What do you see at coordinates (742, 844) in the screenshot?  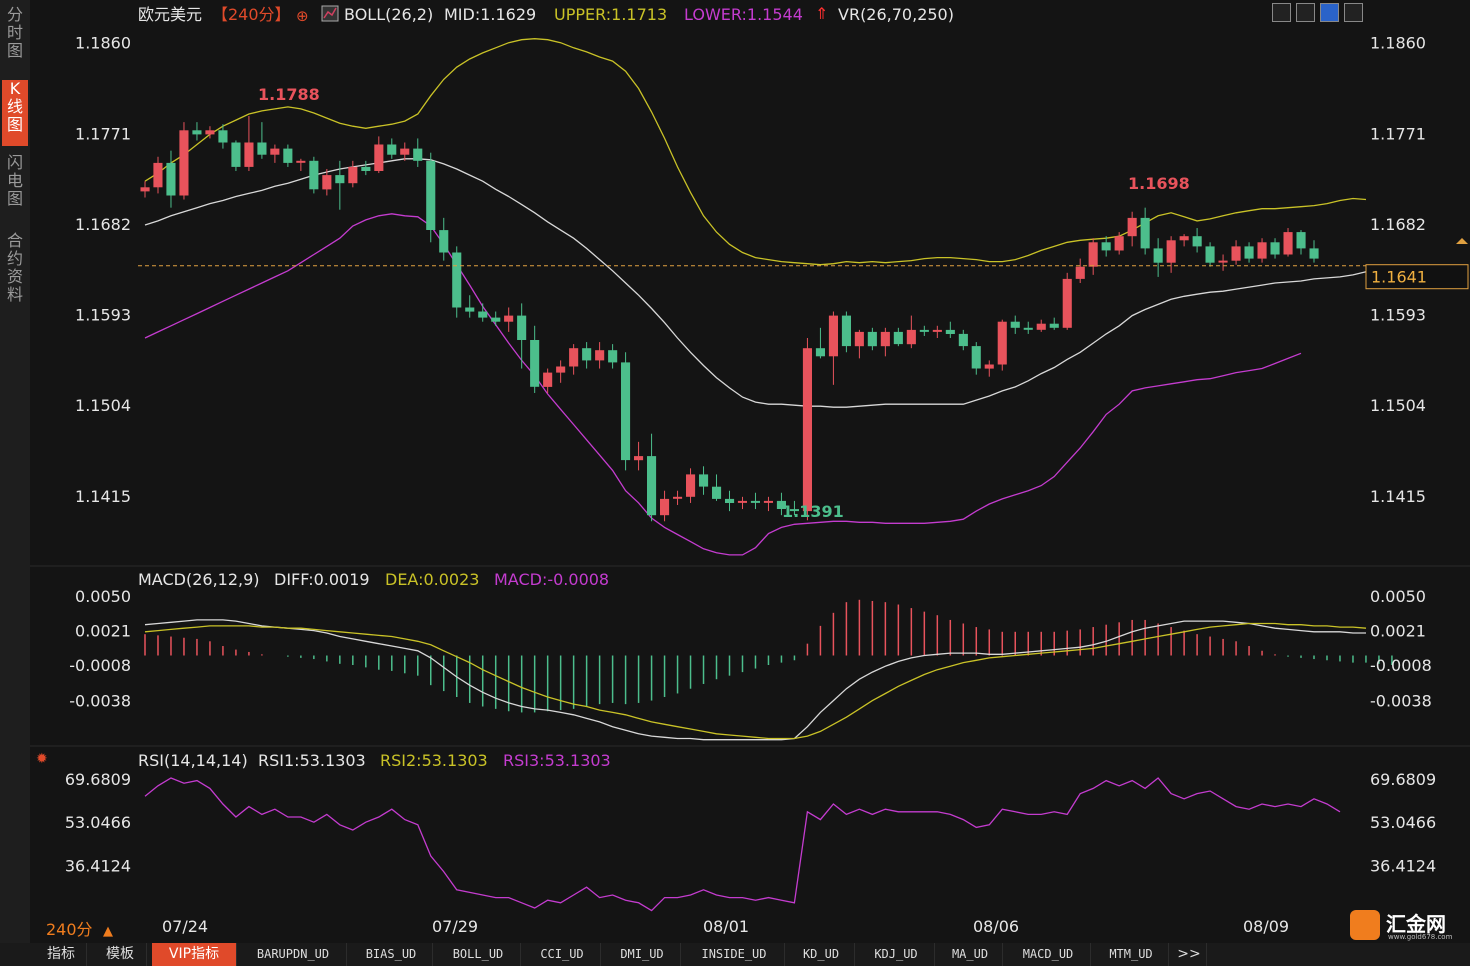 I see `rsi-panel` at bounding box center [742, 844].